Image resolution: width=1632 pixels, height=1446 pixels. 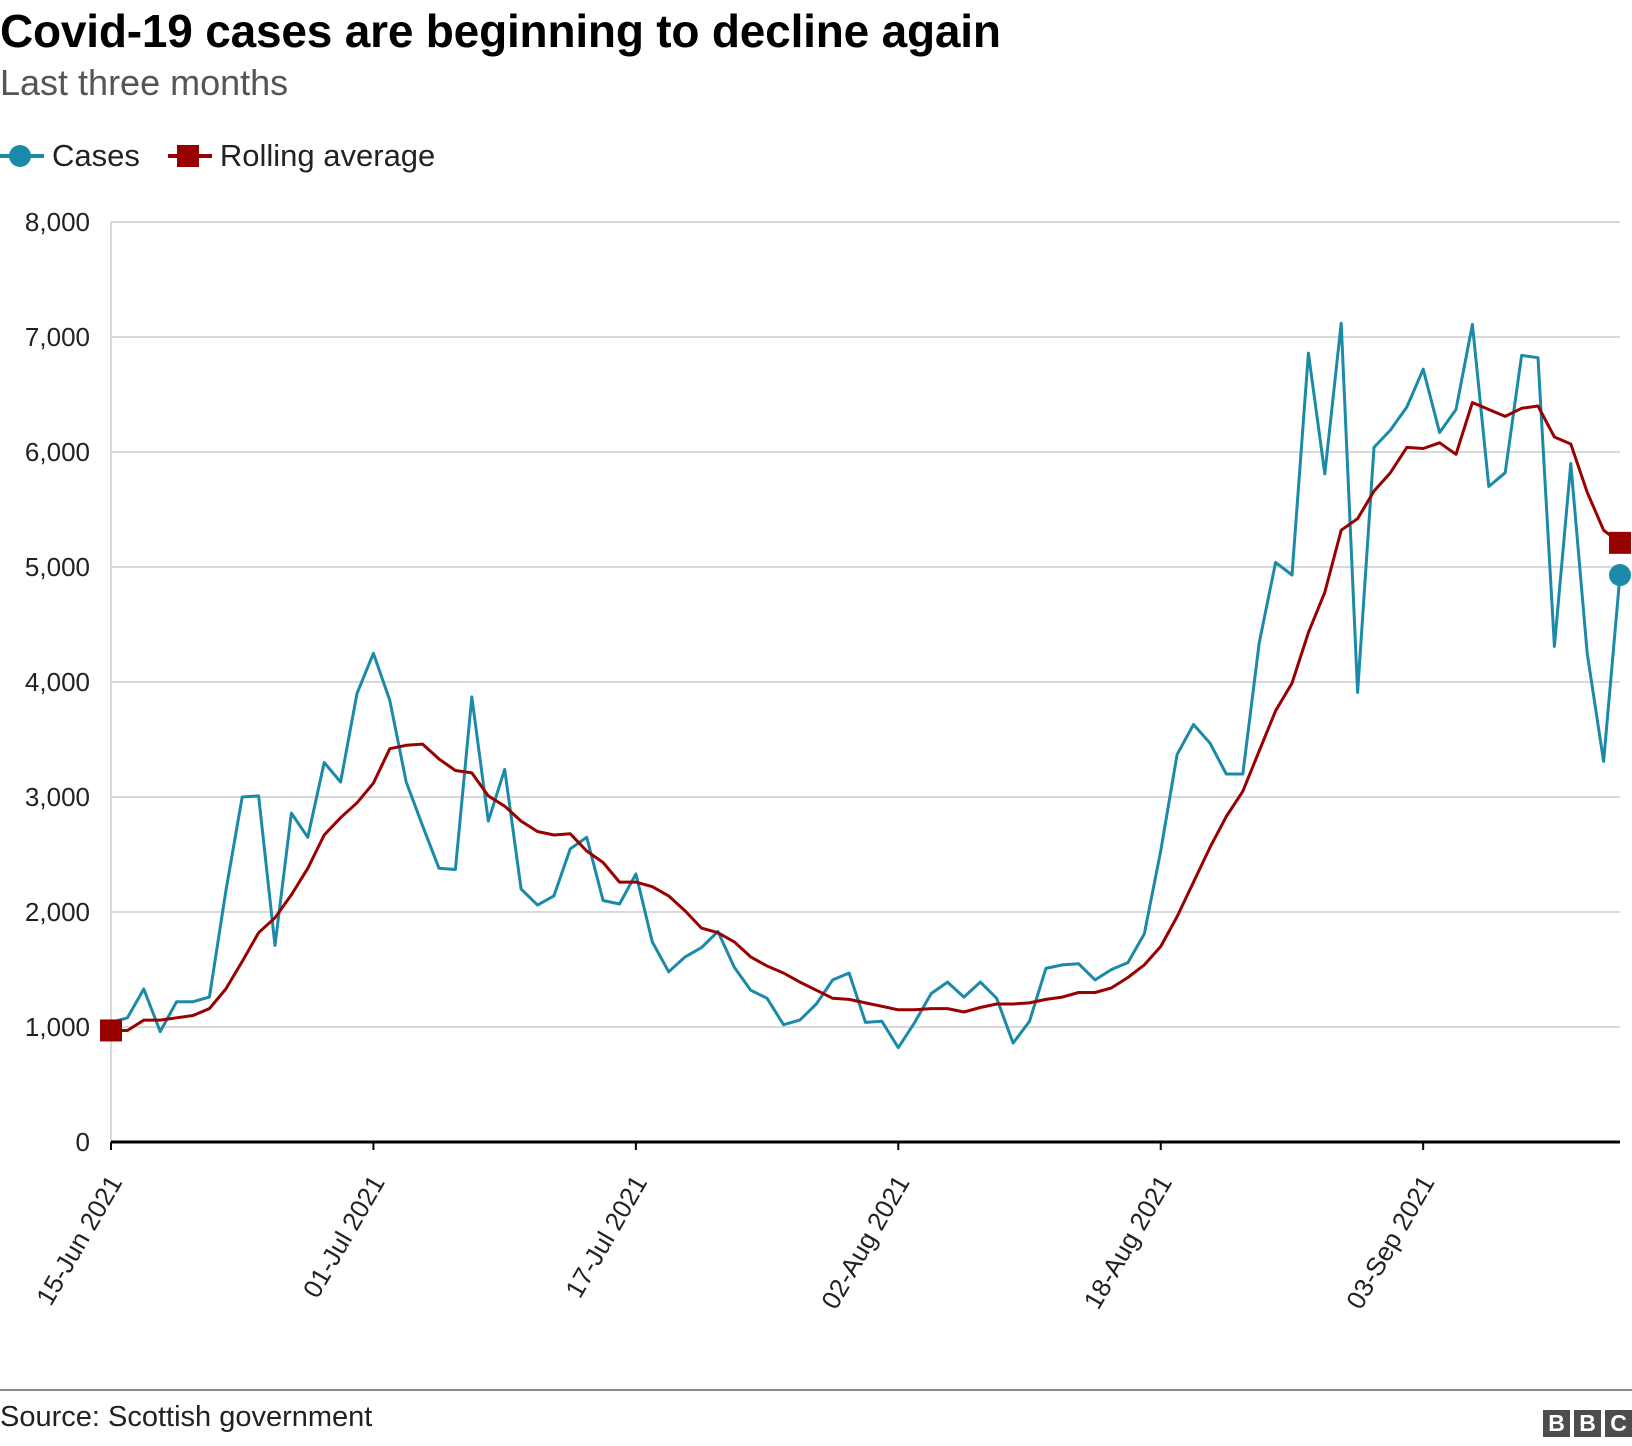 What do you see at coordinates (1390, 1242) in the screenshot?
I see `x-tick-label: 03-Sep 2021` at bounding box center [1390, 1242].